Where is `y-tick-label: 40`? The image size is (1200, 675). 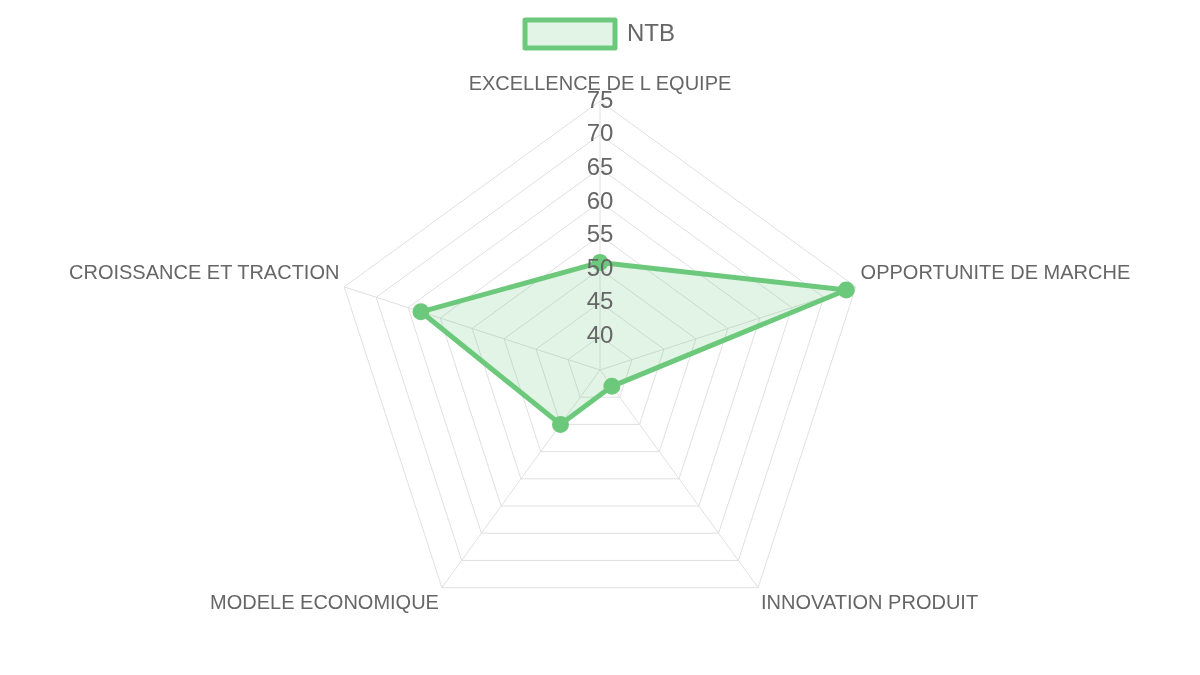 y-tick-label: 40 is located at coordinates (600, 334).